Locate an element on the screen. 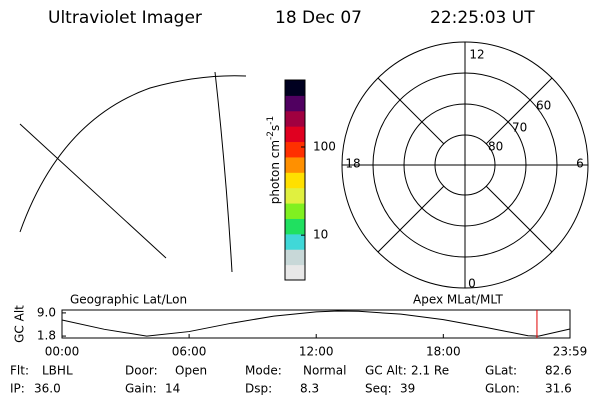 The height and width of the screenshot is (400, 600). mlt-label: 12 is located at coordinates (476, 55).